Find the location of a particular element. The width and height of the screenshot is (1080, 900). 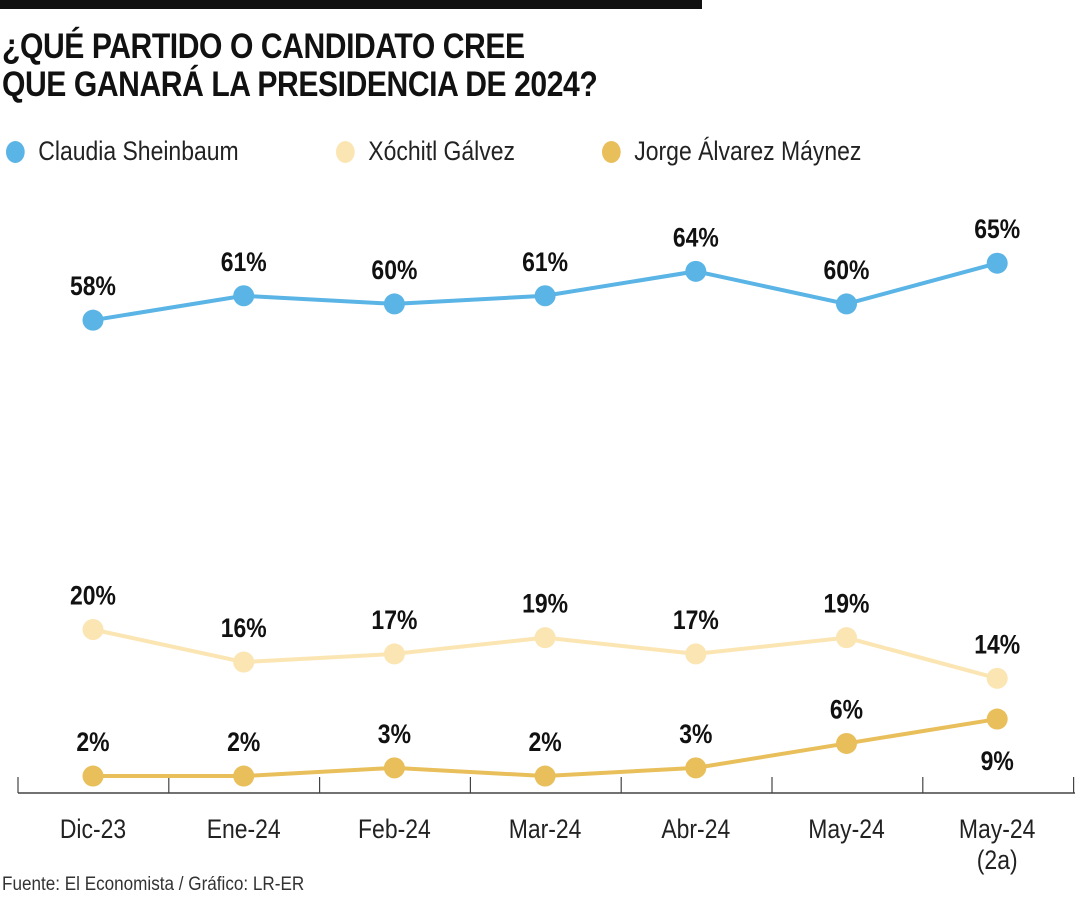

source-note: Fuente: El Economista / Gráfico: LR-ER is located at coordinates (153, 884).